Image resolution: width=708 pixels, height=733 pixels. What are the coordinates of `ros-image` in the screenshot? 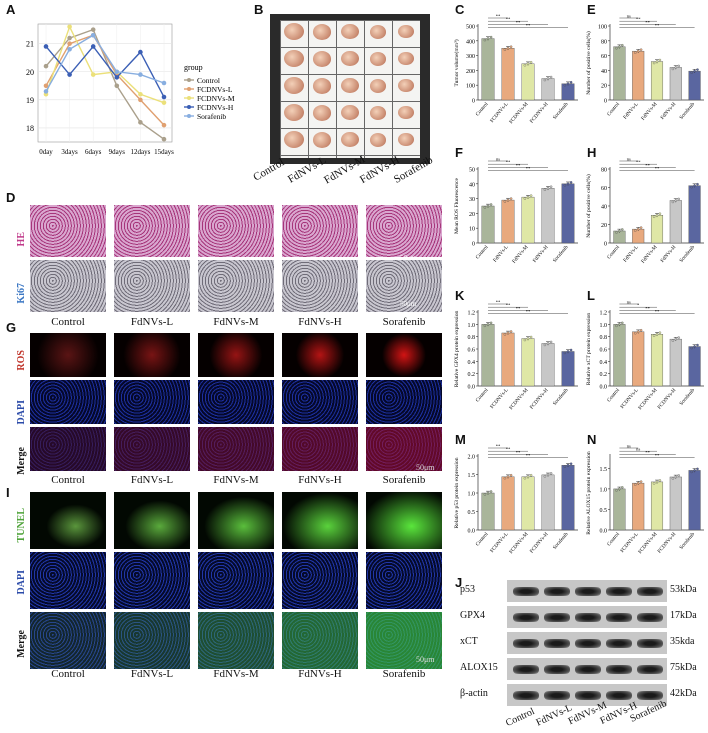 It's located at (236, 355).